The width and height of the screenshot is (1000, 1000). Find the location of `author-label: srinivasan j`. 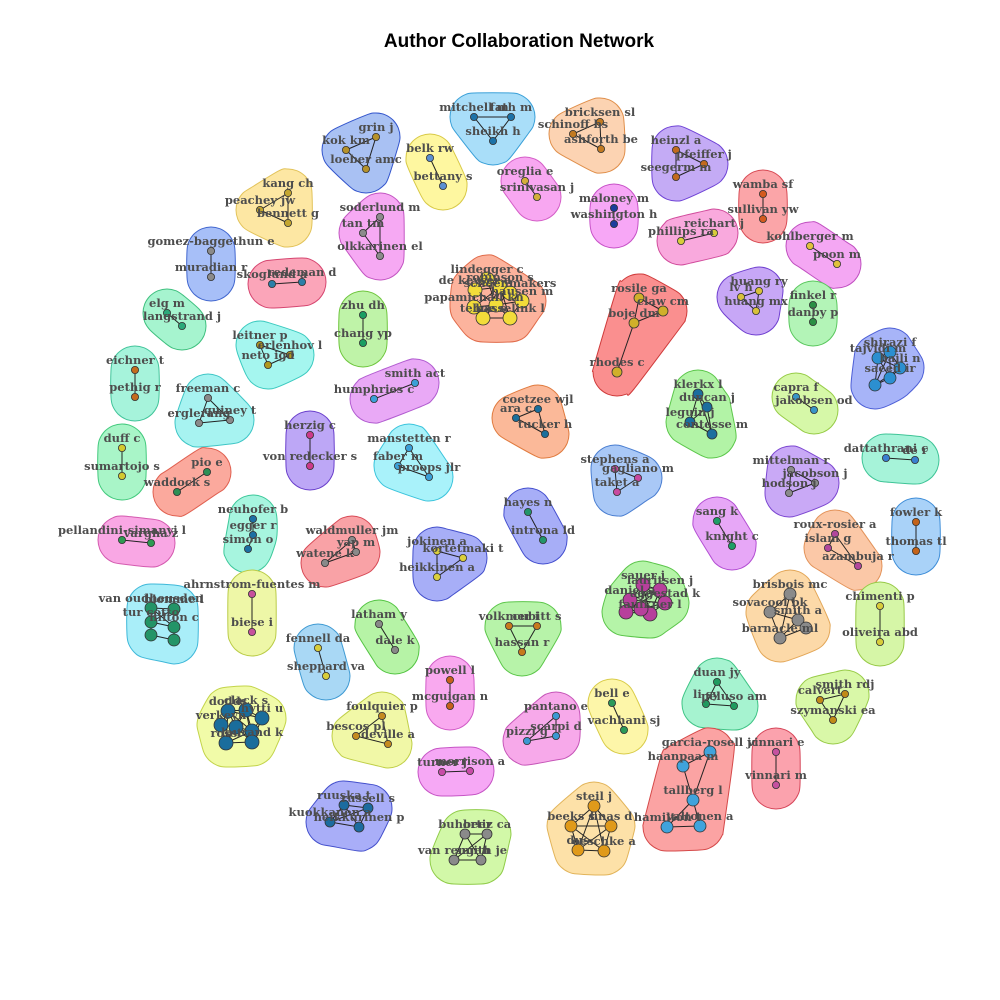

author-label: srinivasan j is located at coordinates (537, 187).